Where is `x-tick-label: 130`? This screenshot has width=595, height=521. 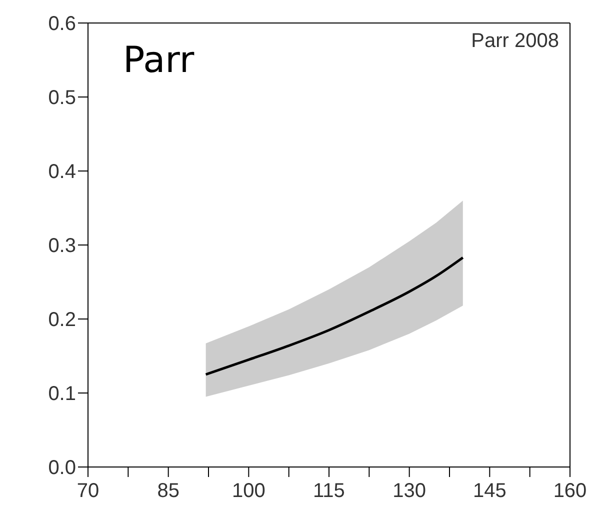
x-tick-label: 130 is located at coordinates (409, 491).